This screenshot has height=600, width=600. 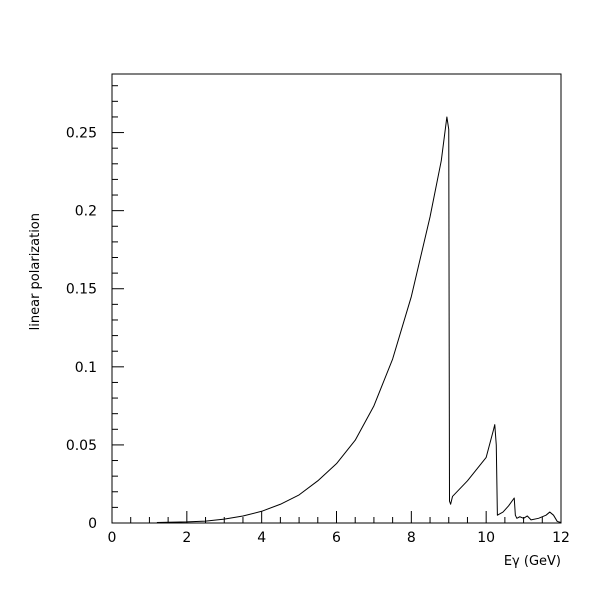 I want to click on x-tick-label: 6, so click(x=336, y=538).